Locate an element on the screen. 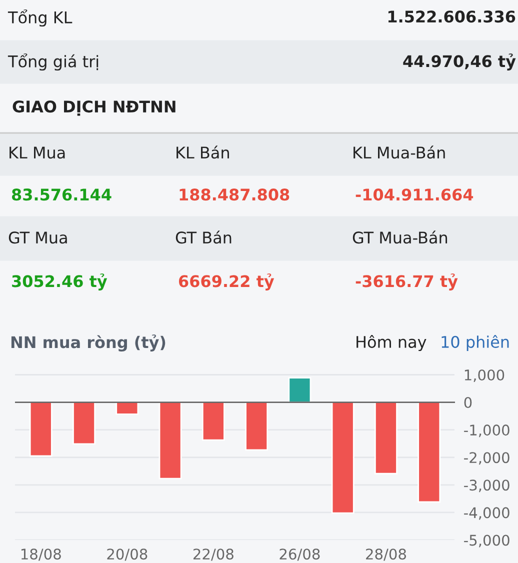 This screenshot has height=563, width=518. text: GT Bán is located at coordinates (204, 237).